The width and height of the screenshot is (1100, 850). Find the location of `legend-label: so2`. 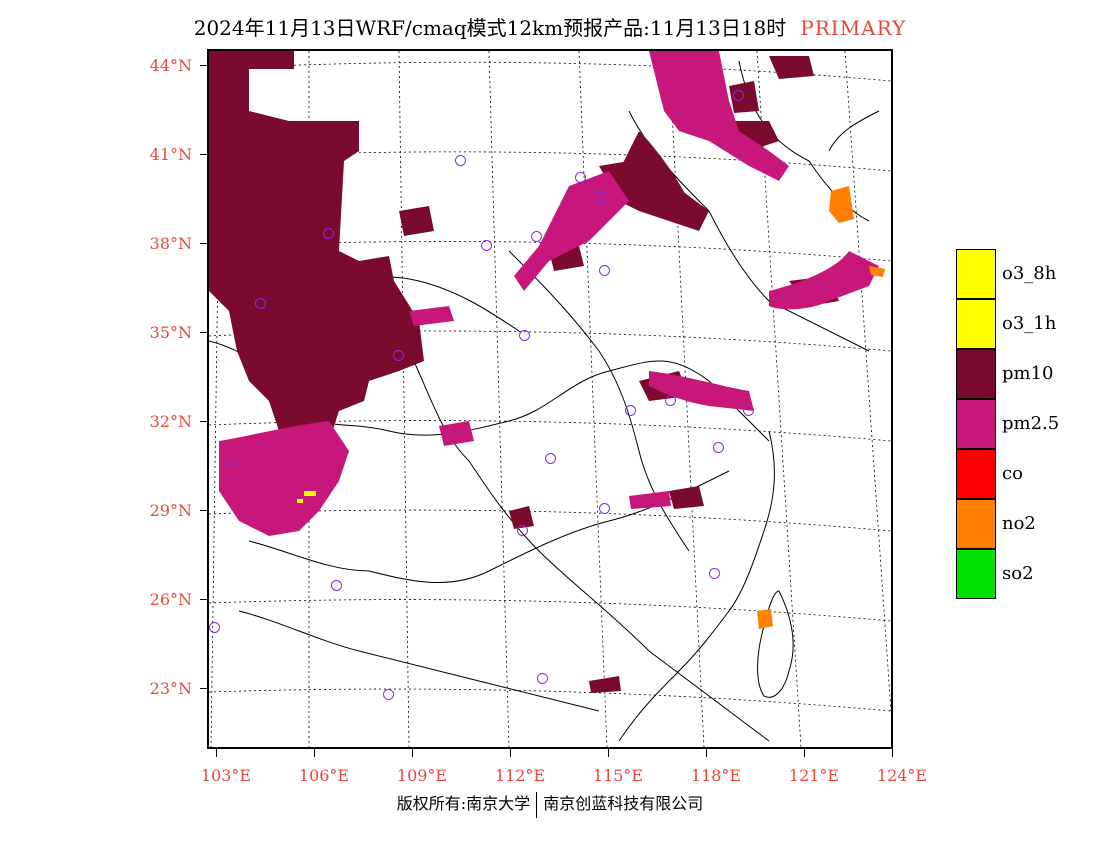

legend-label: so2 is located at coordinates (1018, 573).